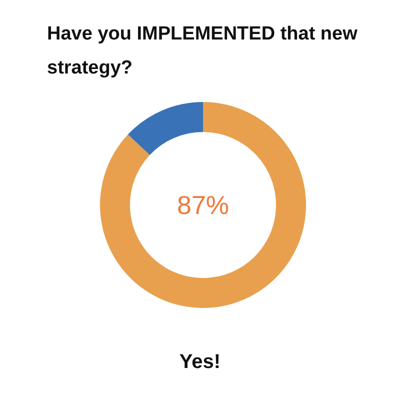 The width and height of the screenshot is (400, 400). I want to click on data-label: 87%, so click(203, 205).